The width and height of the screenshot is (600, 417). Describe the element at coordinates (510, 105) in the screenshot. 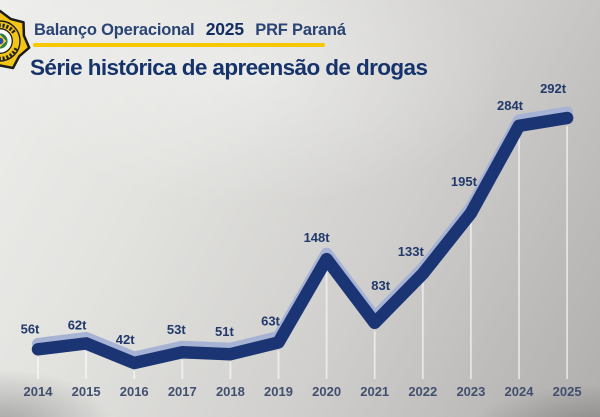

I see `point-value-label: 284t` at that location.